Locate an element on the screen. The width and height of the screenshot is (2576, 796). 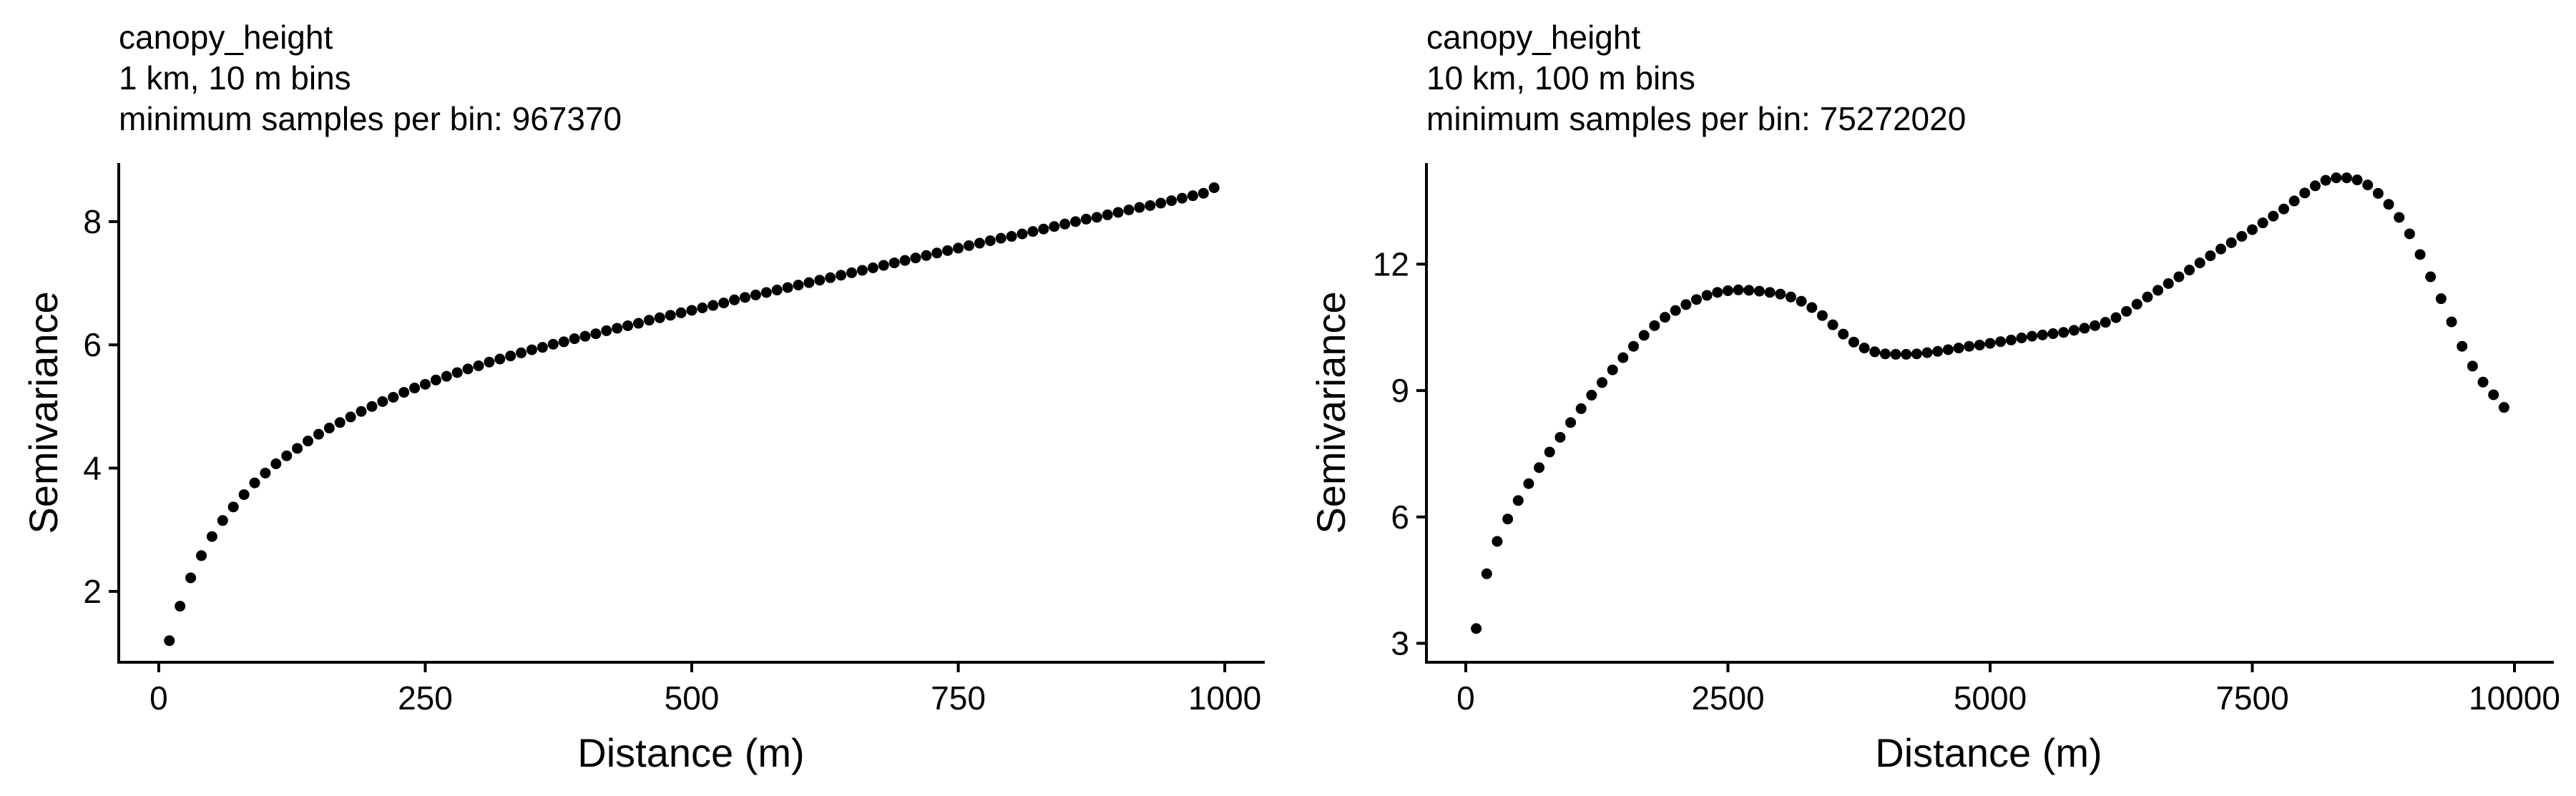
panel-2-y-tick-label: 12 is located at coordinates (1391, 264).